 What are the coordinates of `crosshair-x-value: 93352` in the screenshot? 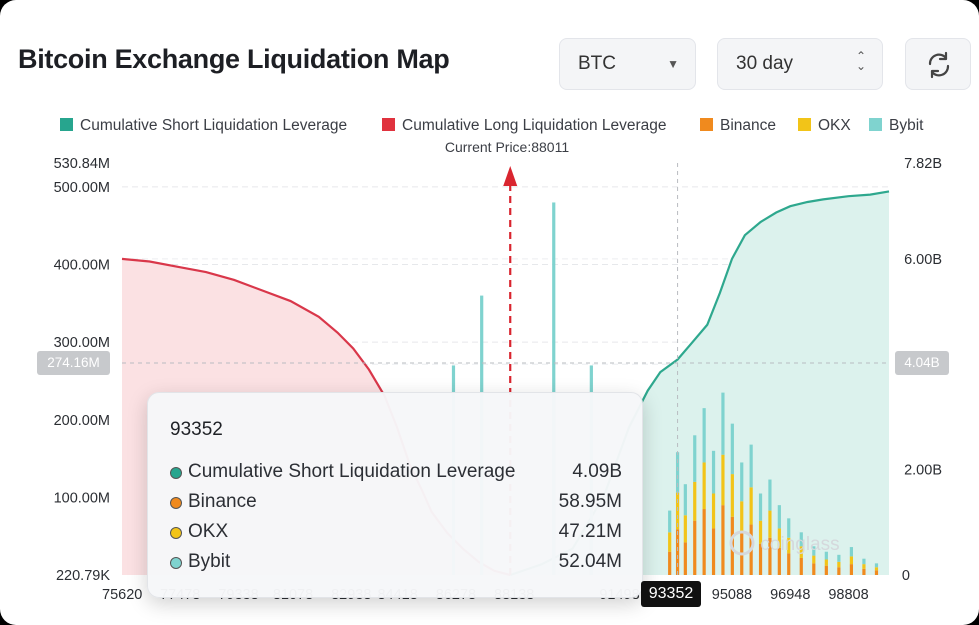 It's located at (671, 594).